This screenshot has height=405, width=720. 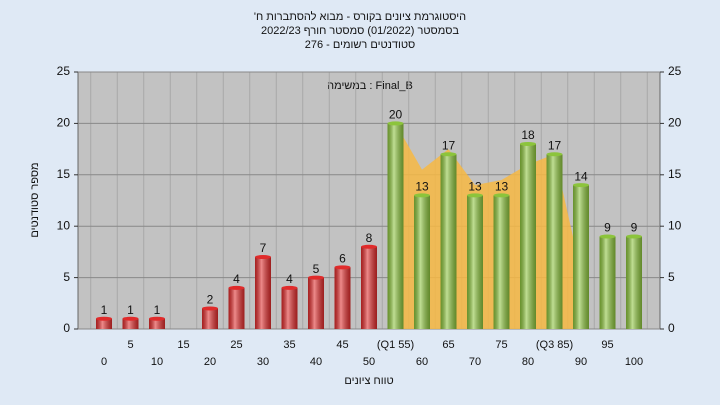 What do you see at coordinates (501, 345) in the screenshot?
I see `x-tick-label: 75` at bounding box center [501, 345].